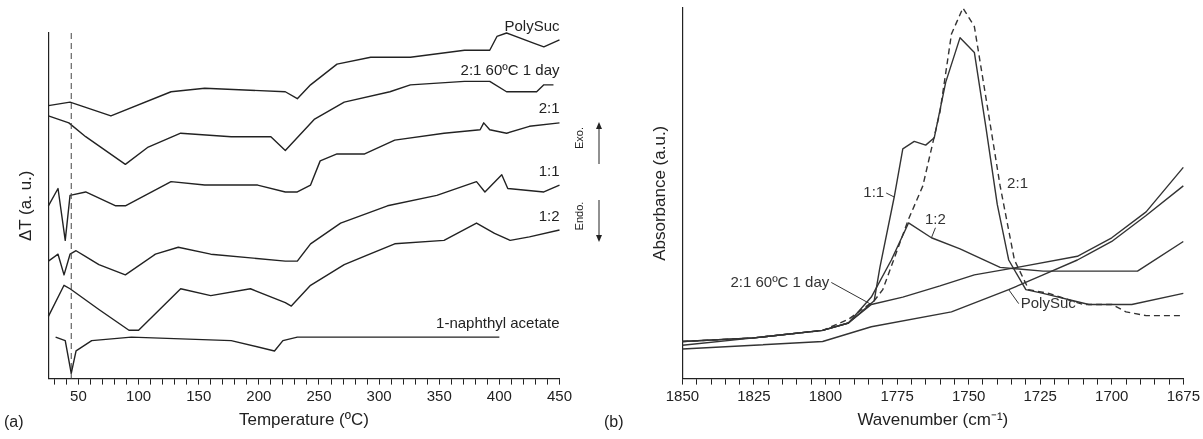  Describe the element at coordinates (897, 395) in the screenshot. I see `x-tick-label: 1775` at that location.